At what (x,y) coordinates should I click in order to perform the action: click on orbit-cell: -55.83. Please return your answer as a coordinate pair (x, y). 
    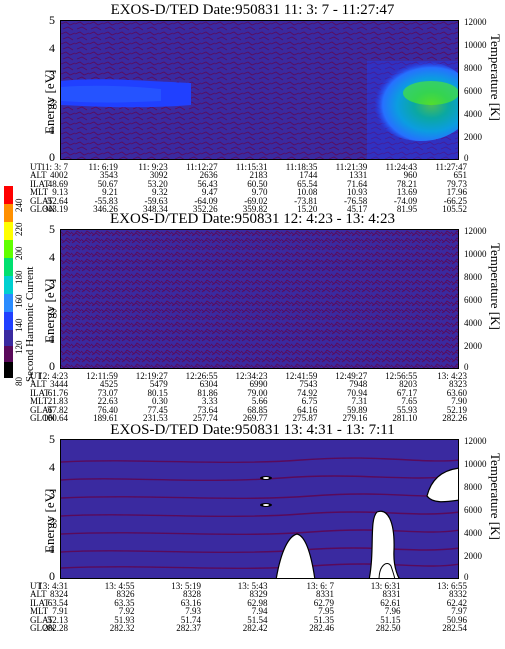
    Looking at the image, I should click on (106, 200).